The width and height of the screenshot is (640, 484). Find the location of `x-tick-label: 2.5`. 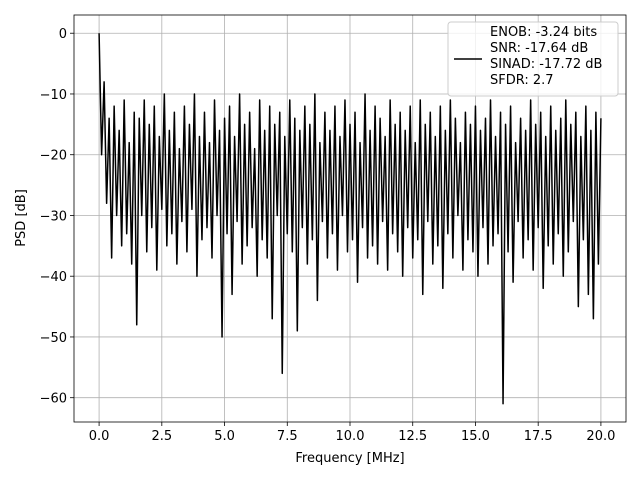

x-tick-label: 2.5 is located at coordinates (161, 436).